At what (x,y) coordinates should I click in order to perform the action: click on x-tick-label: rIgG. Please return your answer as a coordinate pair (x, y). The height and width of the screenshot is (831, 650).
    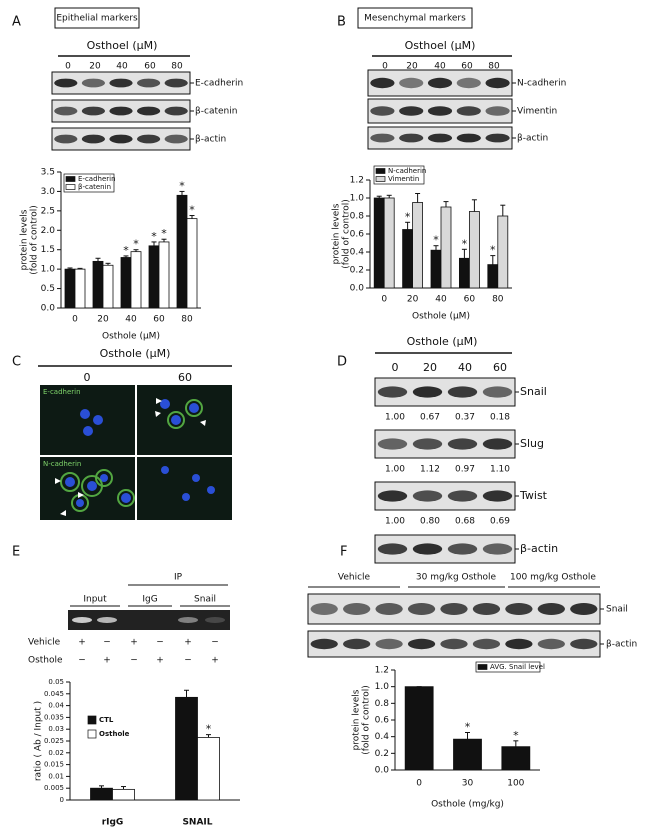
    Looking at the image, I should click on (113, 823).